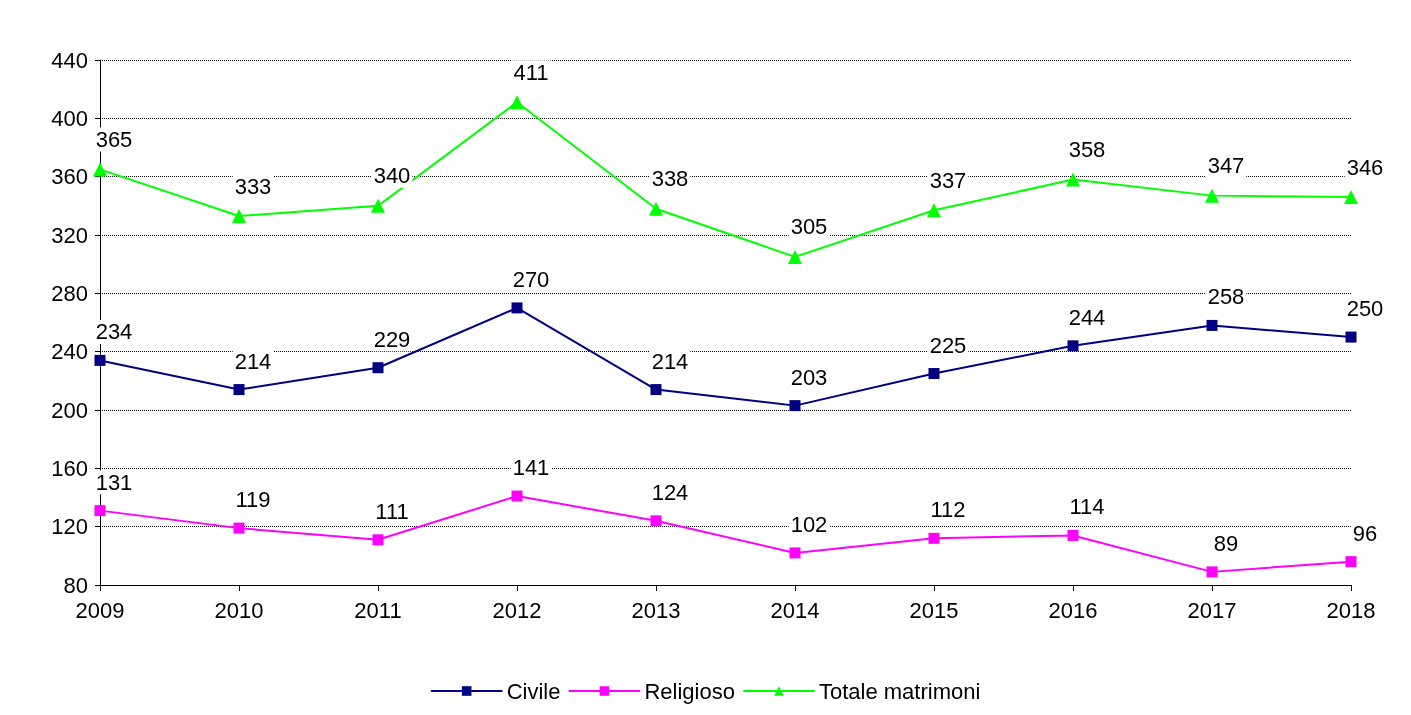 The width and height of the screenshot is (1411, 715). What do you see at coordinates (809, 377) in the screenshot?
I see `data-label: 203` at bounding box center [809, 377].